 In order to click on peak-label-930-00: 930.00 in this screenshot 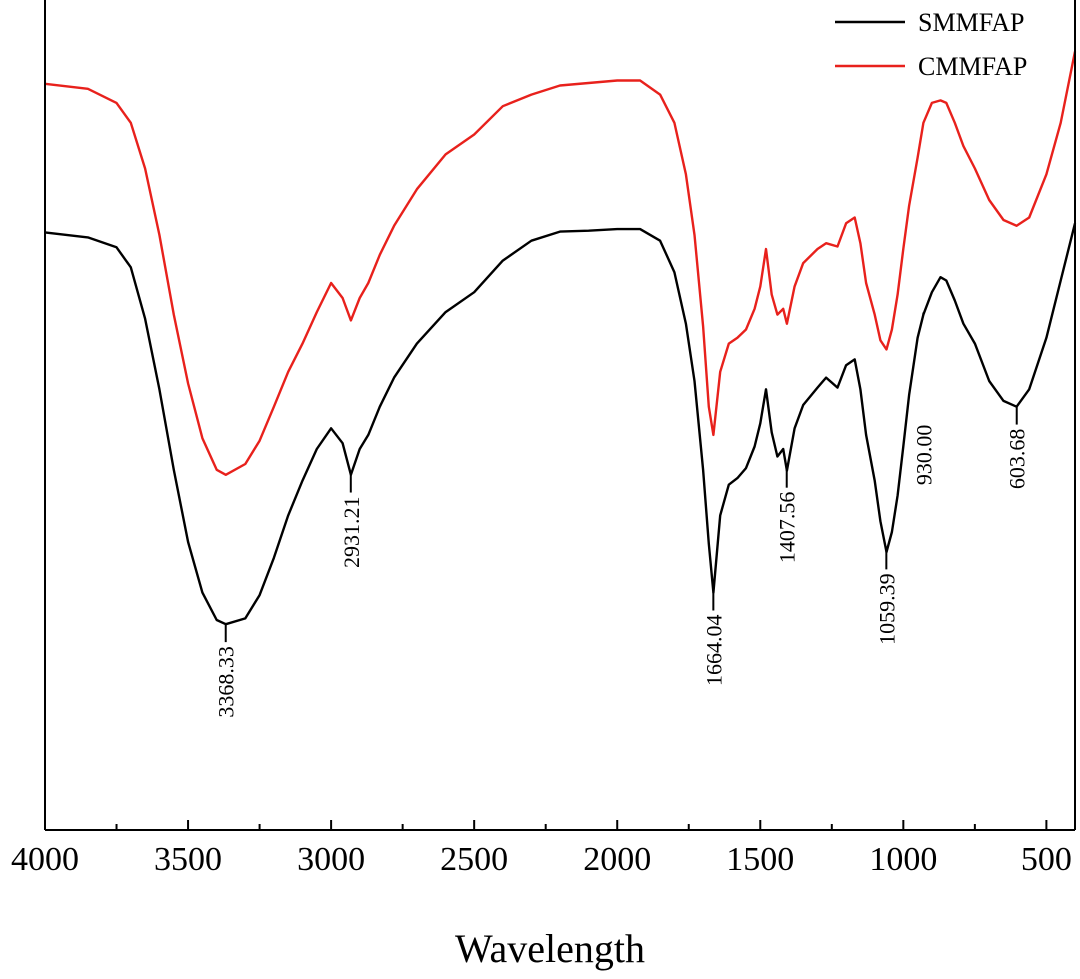, I will do `click(923, 455)`.